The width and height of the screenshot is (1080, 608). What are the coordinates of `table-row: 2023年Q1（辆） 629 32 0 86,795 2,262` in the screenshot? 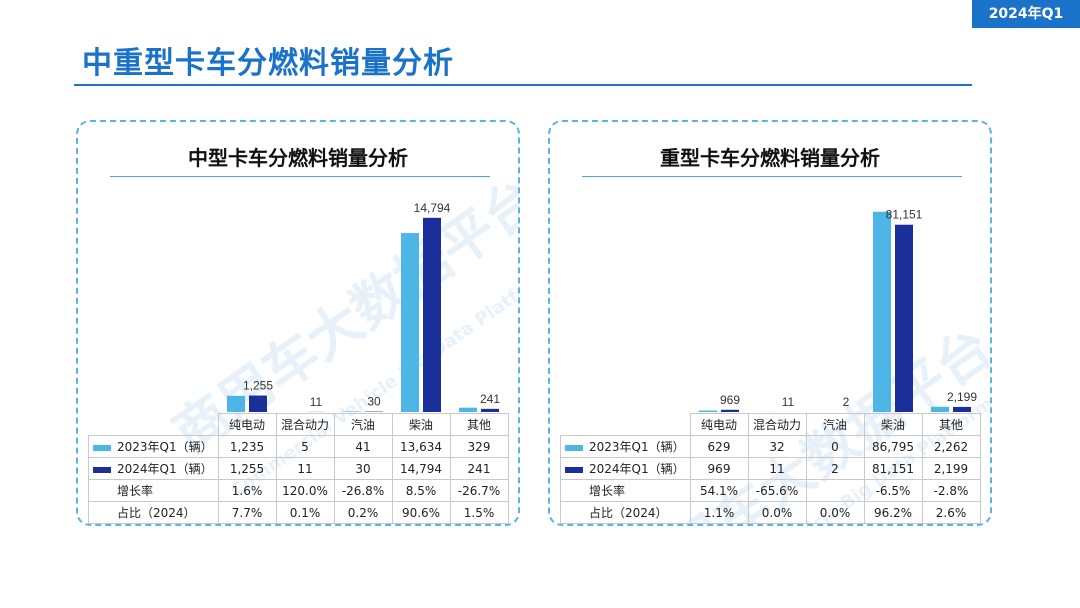 It's located at (770, 446).